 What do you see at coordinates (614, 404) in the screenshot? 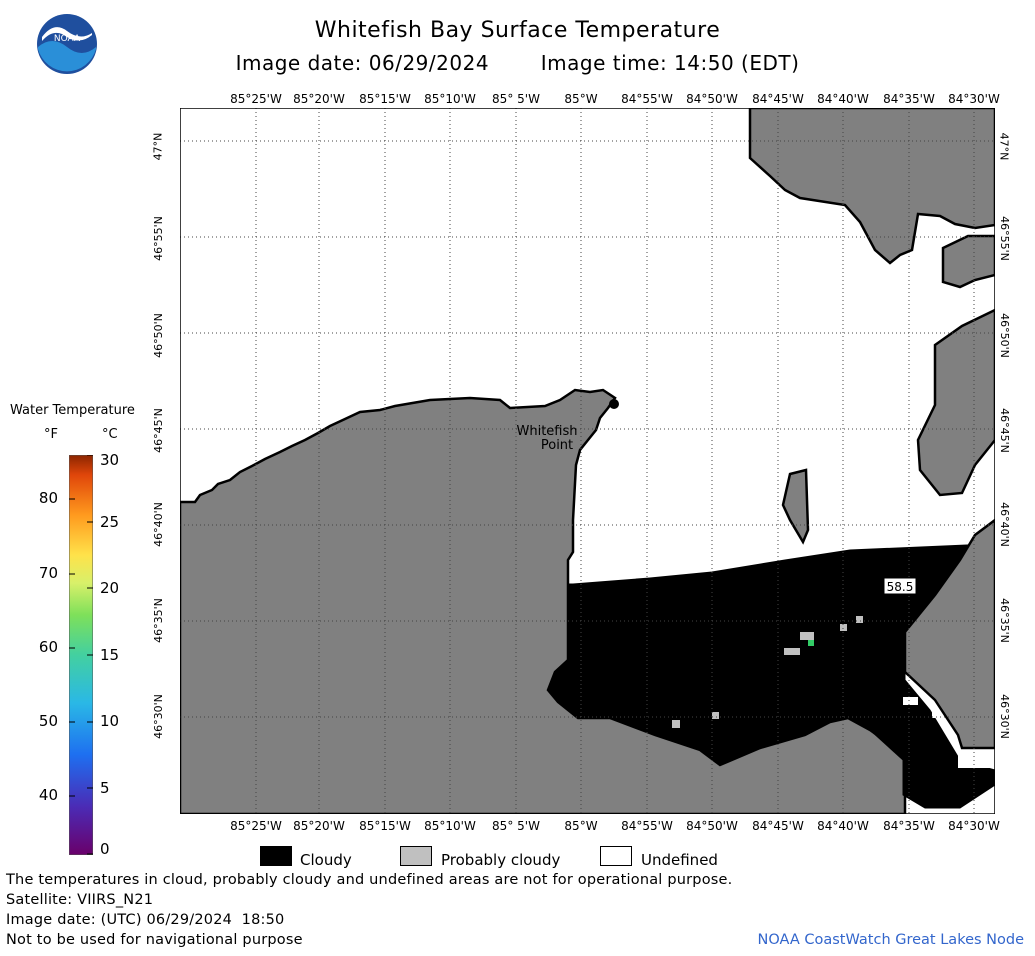
I see `whitefish-point-marker` at bounding box center [614, 404].